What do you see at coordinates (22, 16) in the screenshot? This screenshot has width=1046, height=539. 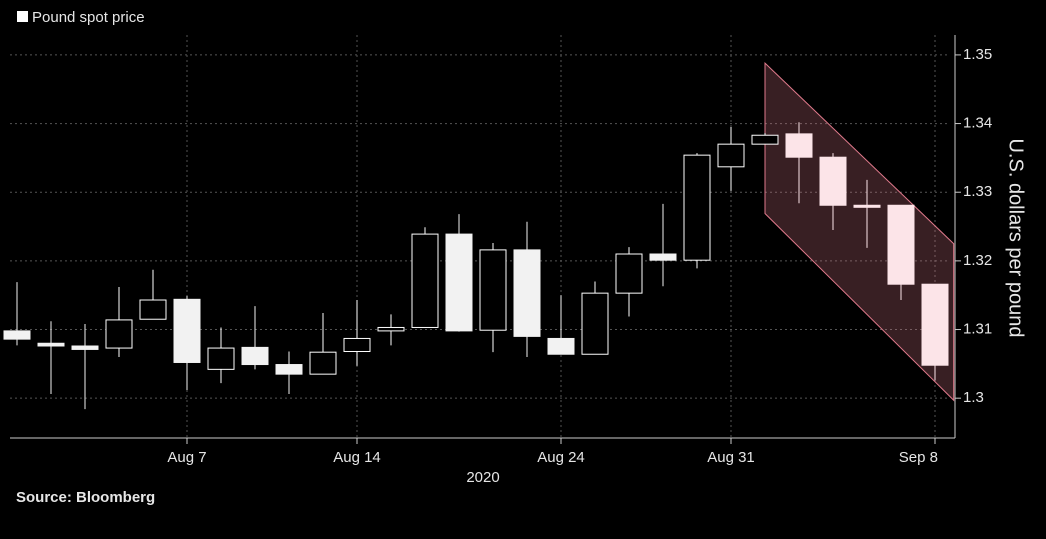 I see `legend-swatch` at bounding box center [22, 16].